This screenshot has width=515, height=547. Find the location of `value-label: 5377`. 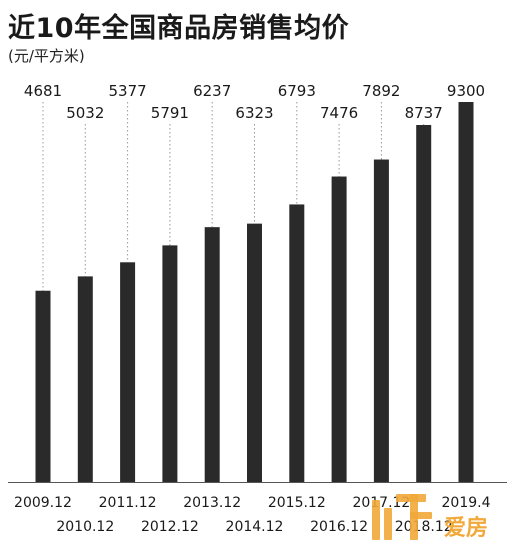

value-label: 5377 is located at coordinates (128, 91).